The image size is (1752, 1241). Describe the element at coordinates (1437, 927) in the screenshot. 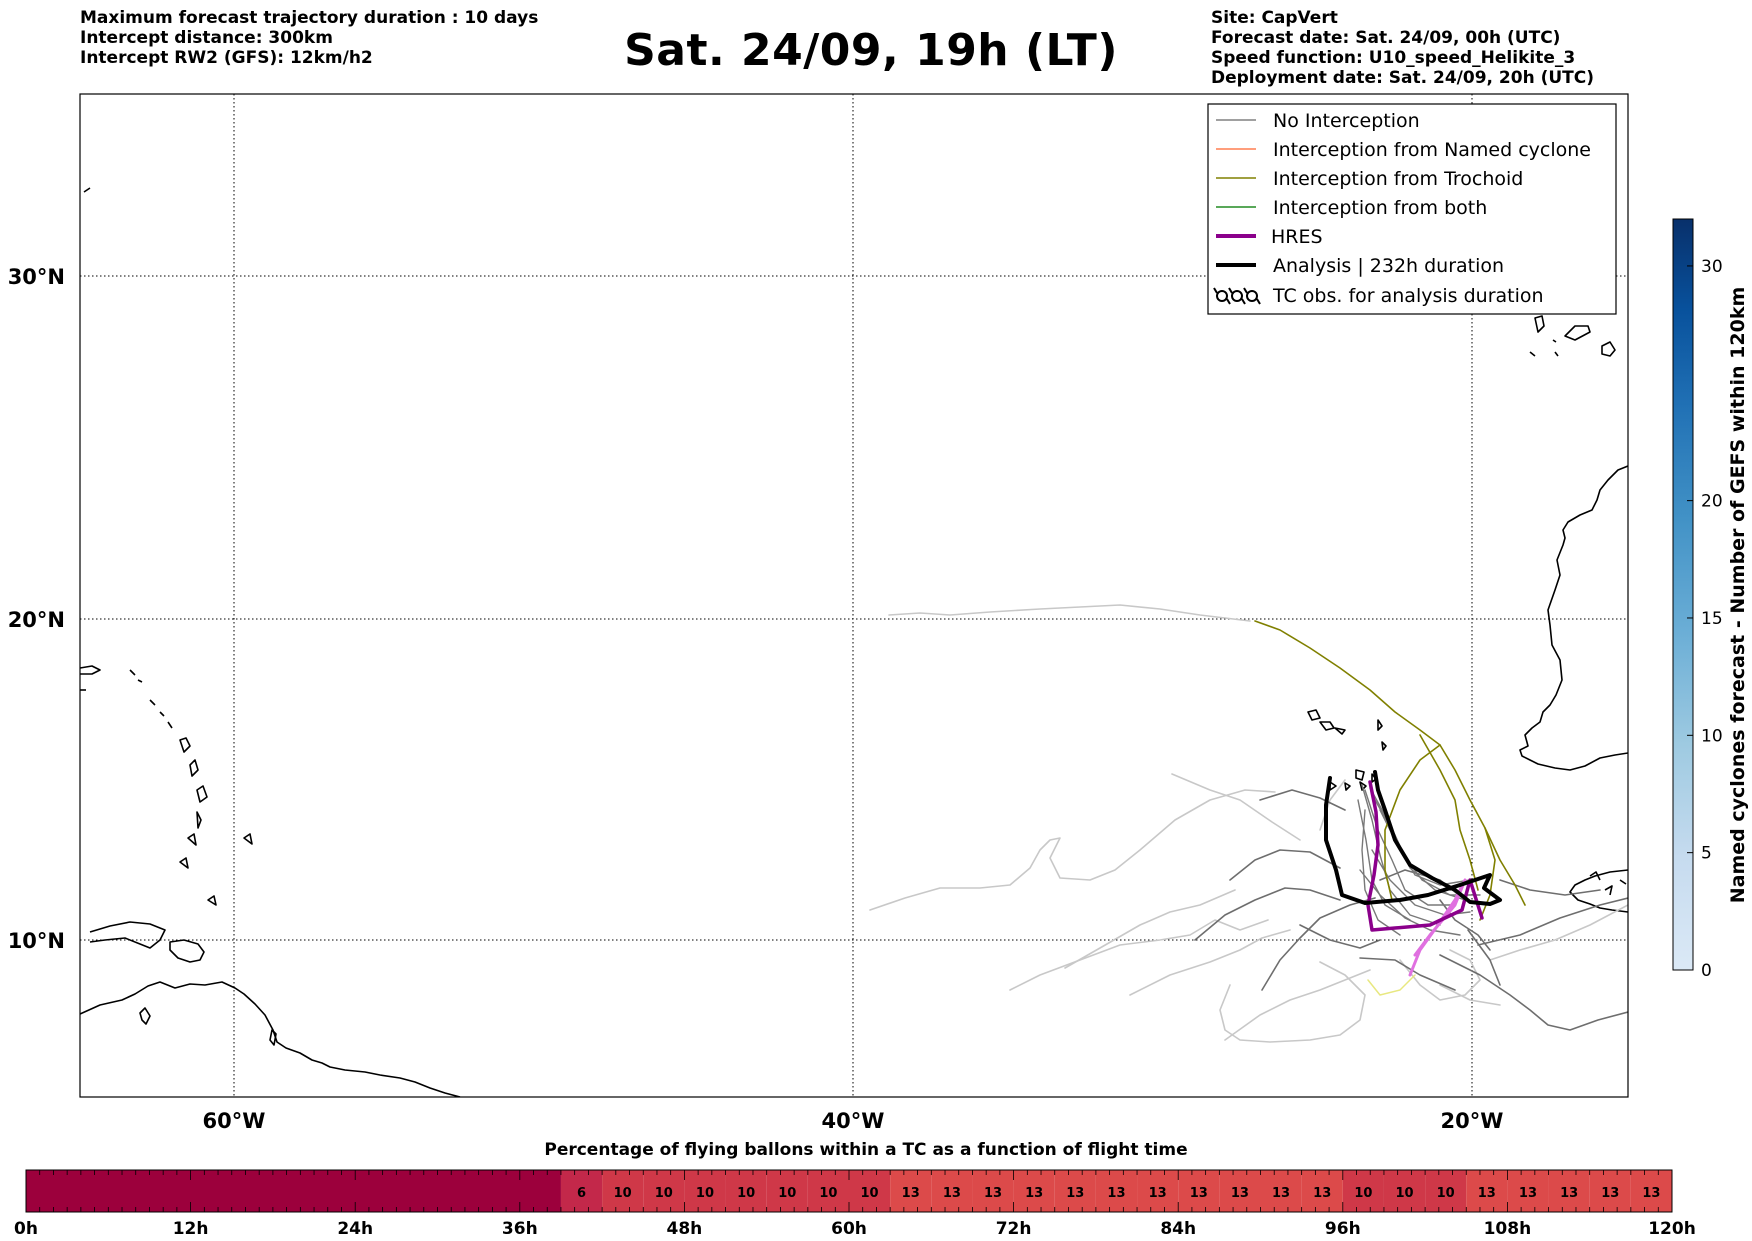

I see `minor-pink-trajectory` at that location.